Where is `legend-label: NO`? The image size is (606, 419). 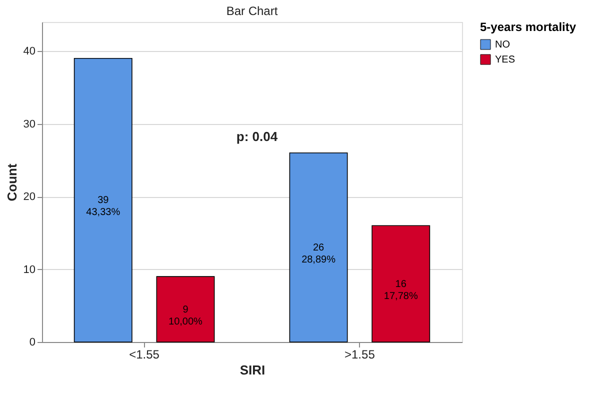
legend-label: NO is located at coordinates (502, 45).